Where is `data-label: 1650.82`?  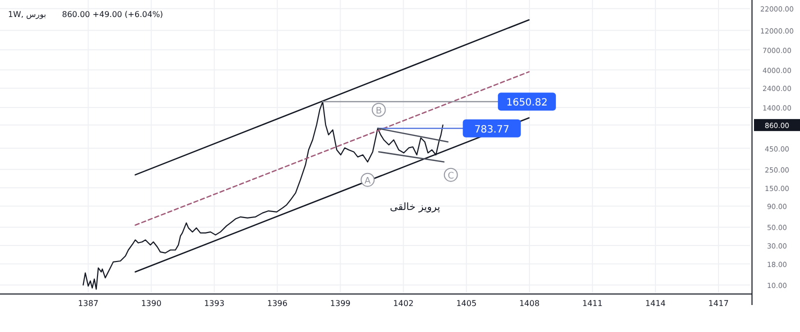
data-label: 1650.82 is located at coordinates (527, 103).